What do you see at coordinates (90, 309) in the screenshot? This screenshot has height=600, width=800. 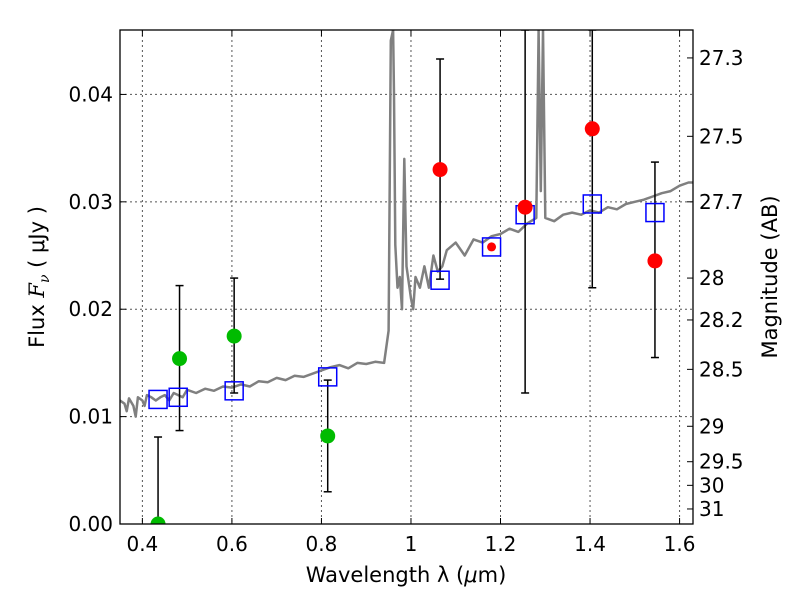 I see `y-tick-label: 0.02` at bounding box center [90, 309].